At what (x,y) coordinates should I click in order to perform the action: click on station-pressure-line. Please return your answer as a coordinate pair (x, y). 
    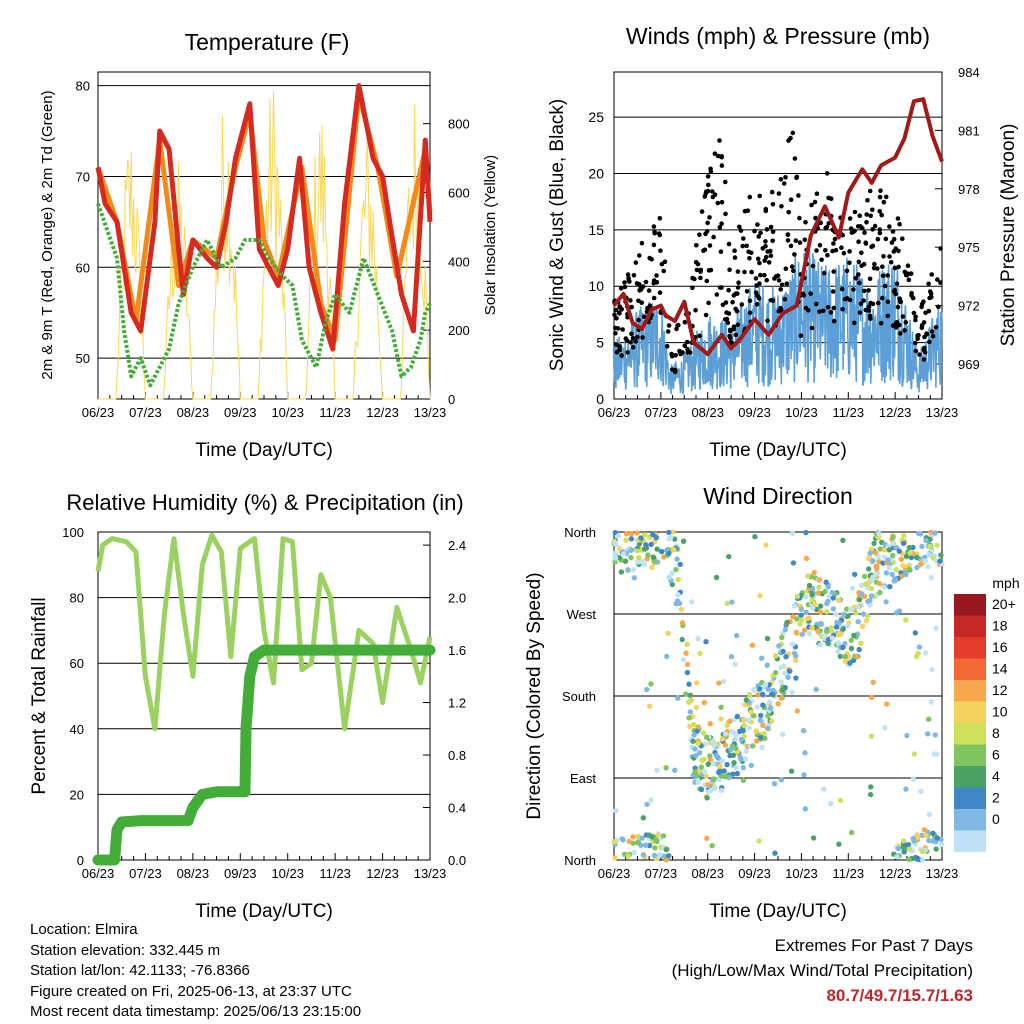
    Looking at the image, I should click on (778, 227).